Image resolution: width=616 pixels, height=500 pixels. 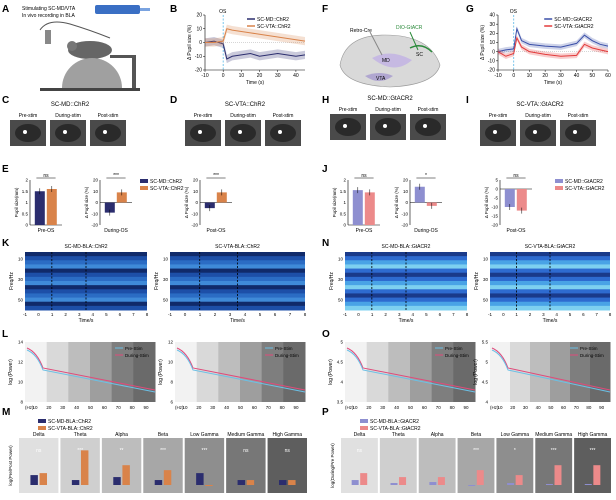 What do you see at coordinates (217, 231) in the screenshot?
I see `category-label: Post-OS` at bounding box center [217, 231].